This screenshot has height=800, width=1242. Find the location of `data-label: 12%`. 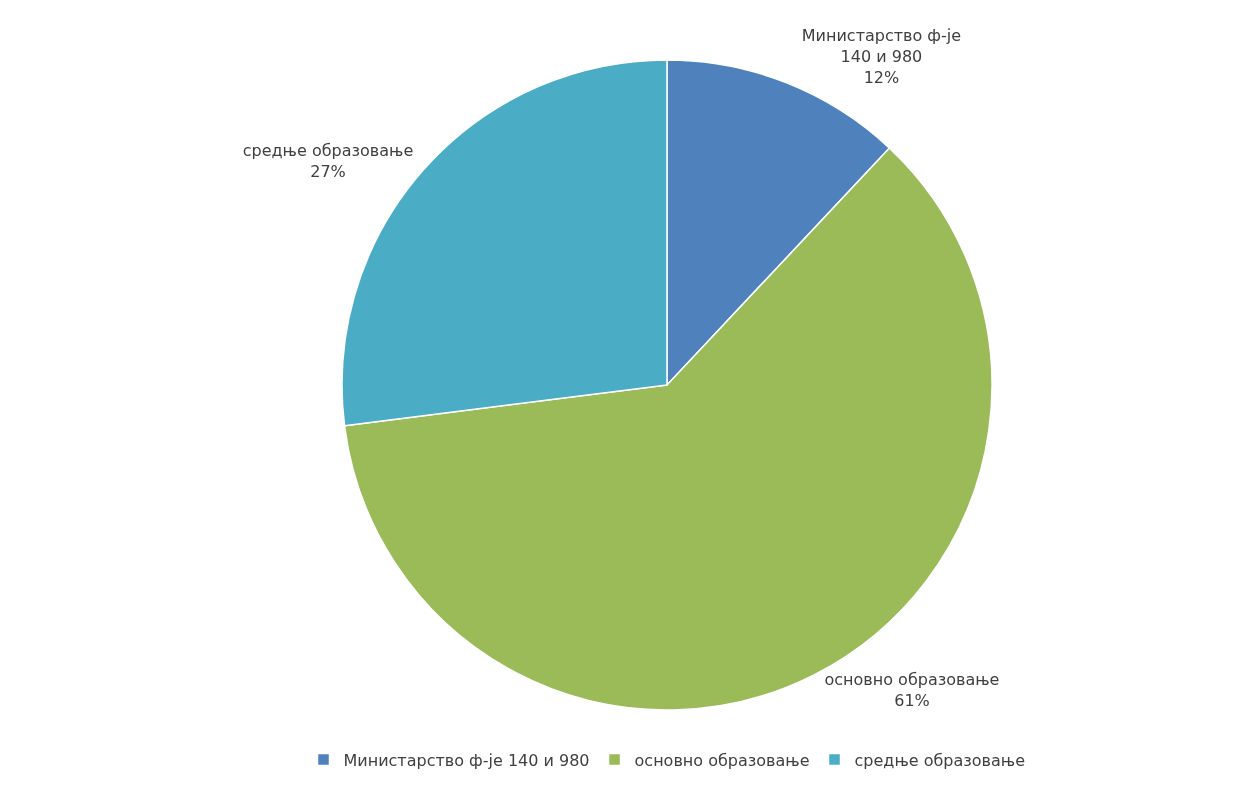

data-label: 12% is located at coordinates (881, 77).